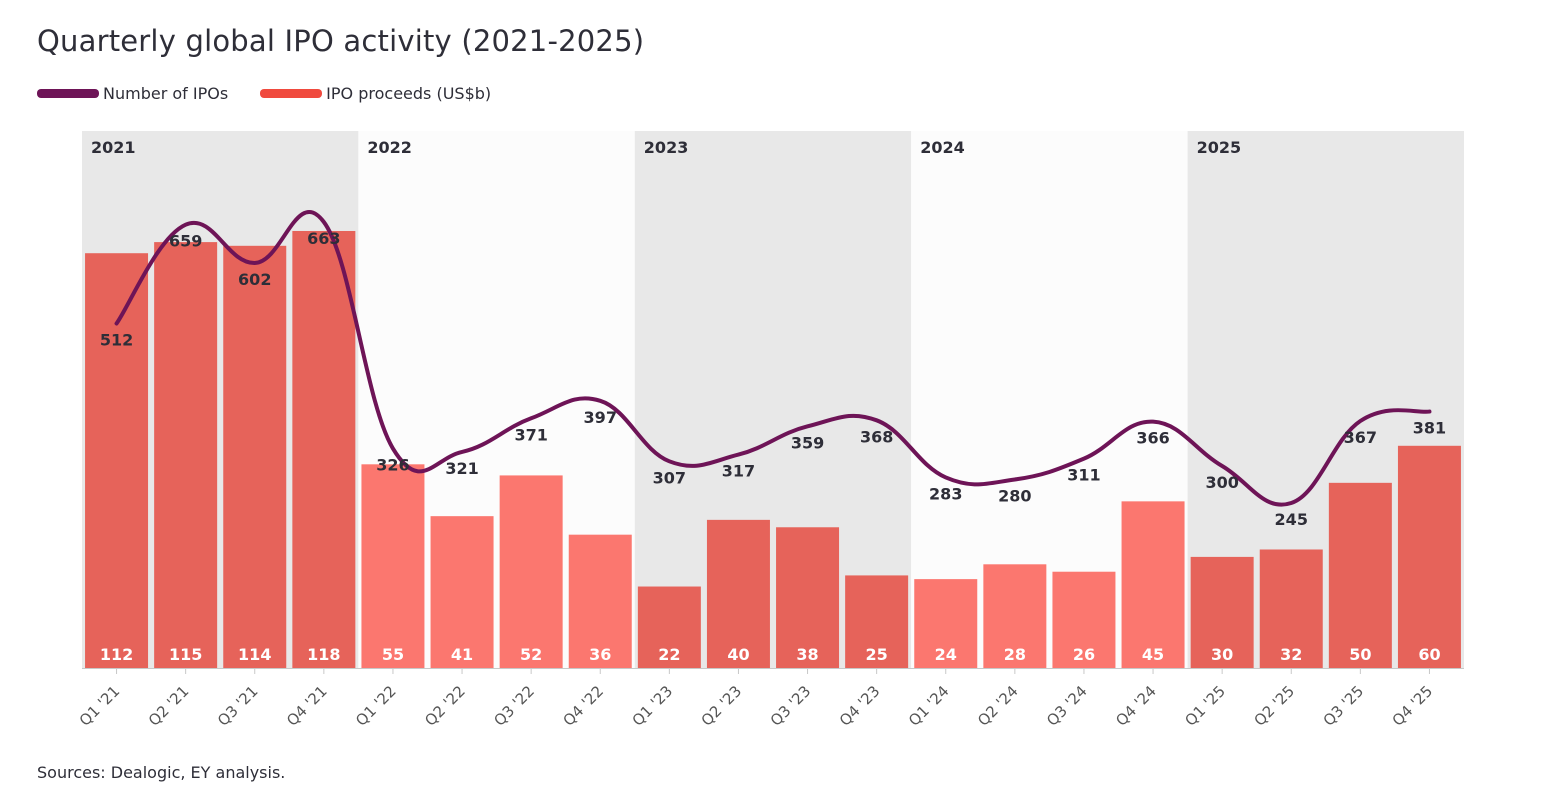 Image resolution: width=1546 pixels, height=803 pixels. Describe the element at coordinates (1221, 482) in the screenshot. I see `line-value-label: 300` at that location.